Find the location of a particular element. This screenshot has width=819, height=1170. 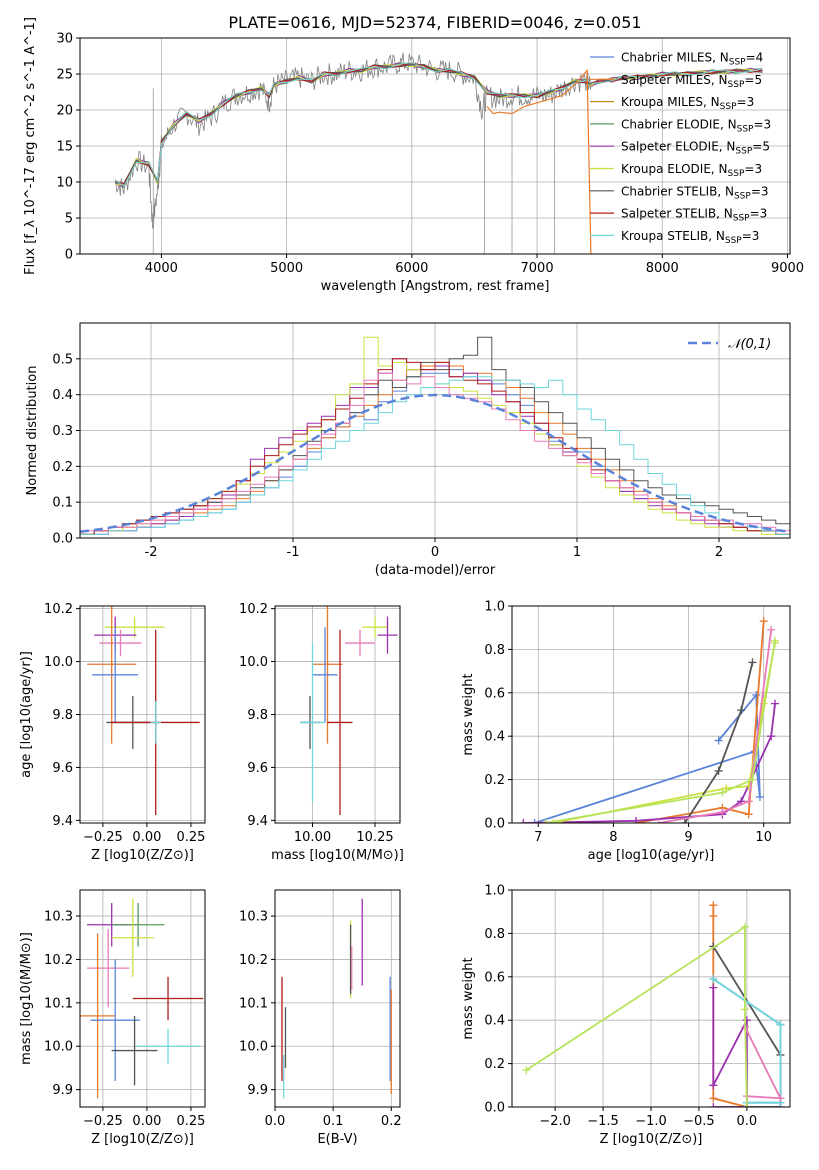

legend-entry: Salpeter ELODIE, NSSP=5 is located at coordinates (695, 148).